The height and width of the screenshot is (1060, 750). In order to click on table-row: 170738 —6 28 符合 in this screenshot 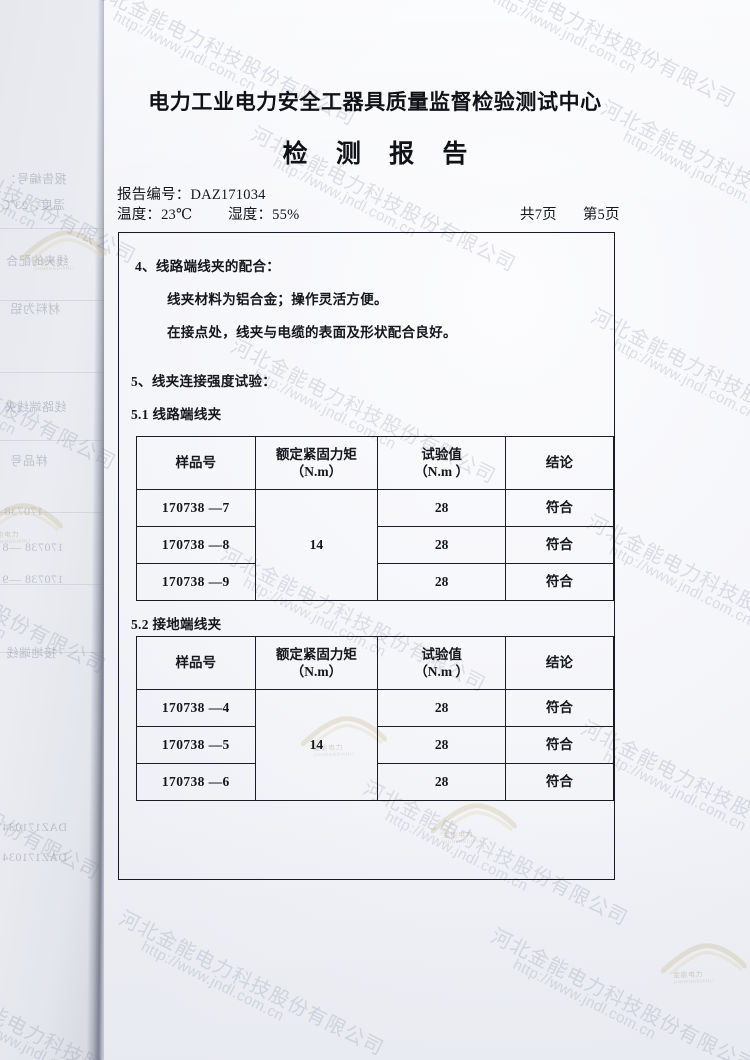, I will do `click(375, 782)`.